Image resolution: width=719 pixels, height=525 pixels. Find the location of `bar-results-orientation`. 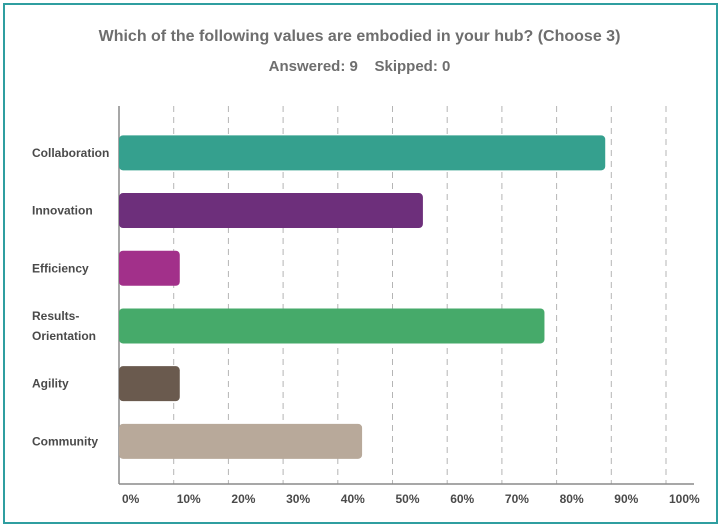

bar-results-orientation is located at coordinates (332, 326).